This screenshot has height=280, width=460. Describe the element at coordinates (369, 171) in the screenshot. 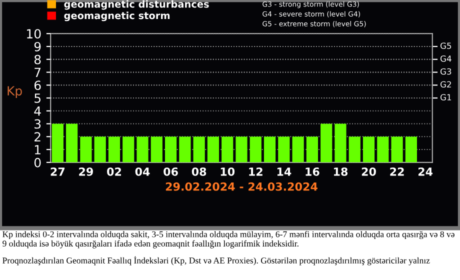

I see `x-tick-label: 20` at that location.